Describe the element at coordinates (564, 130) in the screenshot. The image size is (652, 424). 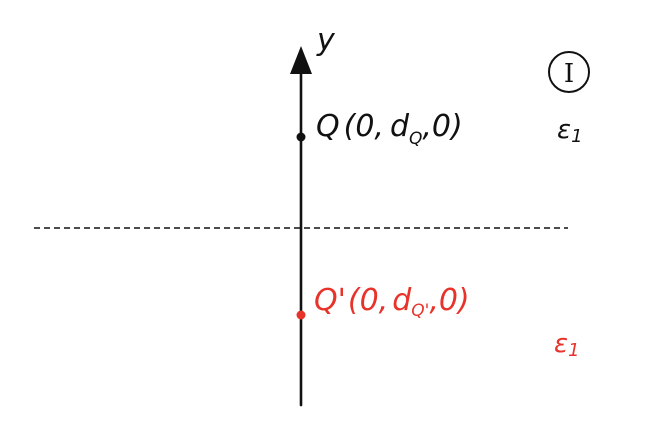
I see `region-upper-symbol: ε` at that location.